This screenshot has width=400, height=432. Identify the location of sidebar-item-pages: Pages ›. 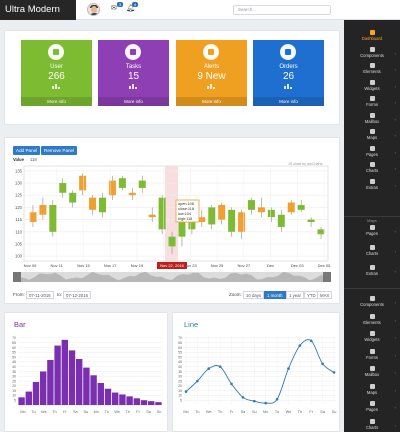
(372, 230).